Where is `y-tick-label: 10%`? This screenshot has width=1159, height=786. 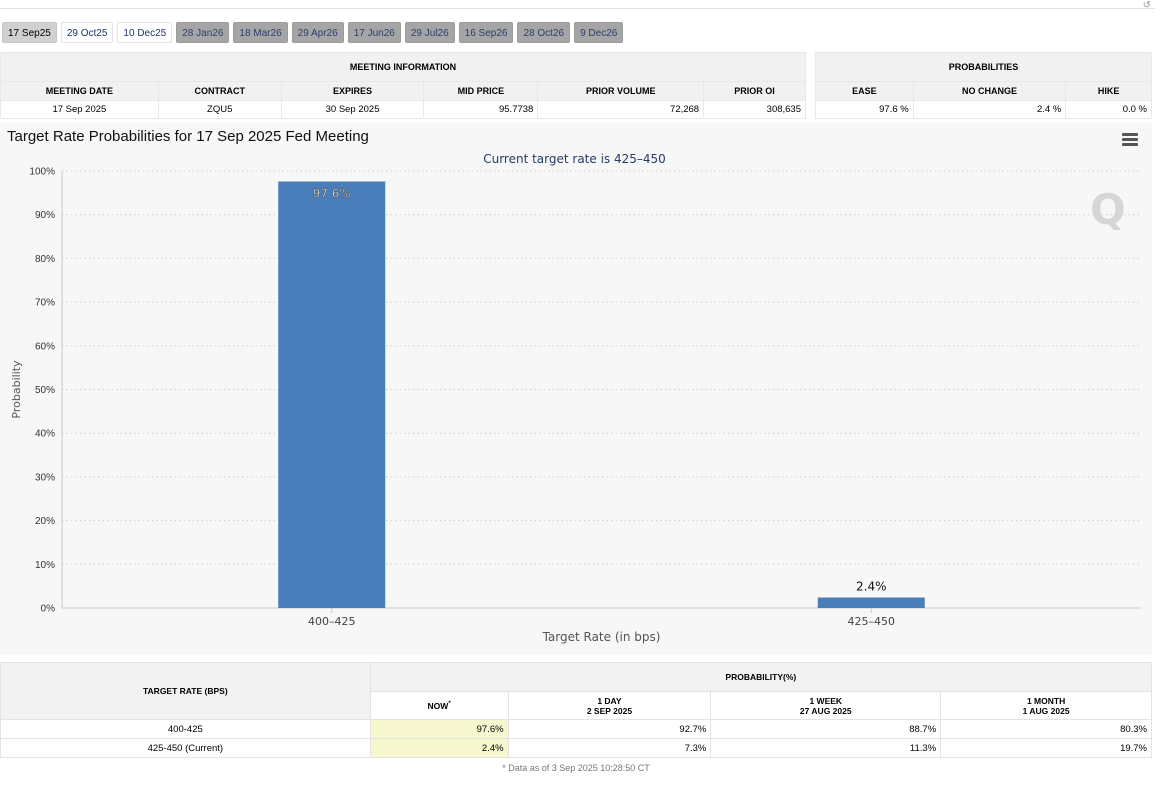 y-tick-label: 10% is located at coordinates (45, 565).